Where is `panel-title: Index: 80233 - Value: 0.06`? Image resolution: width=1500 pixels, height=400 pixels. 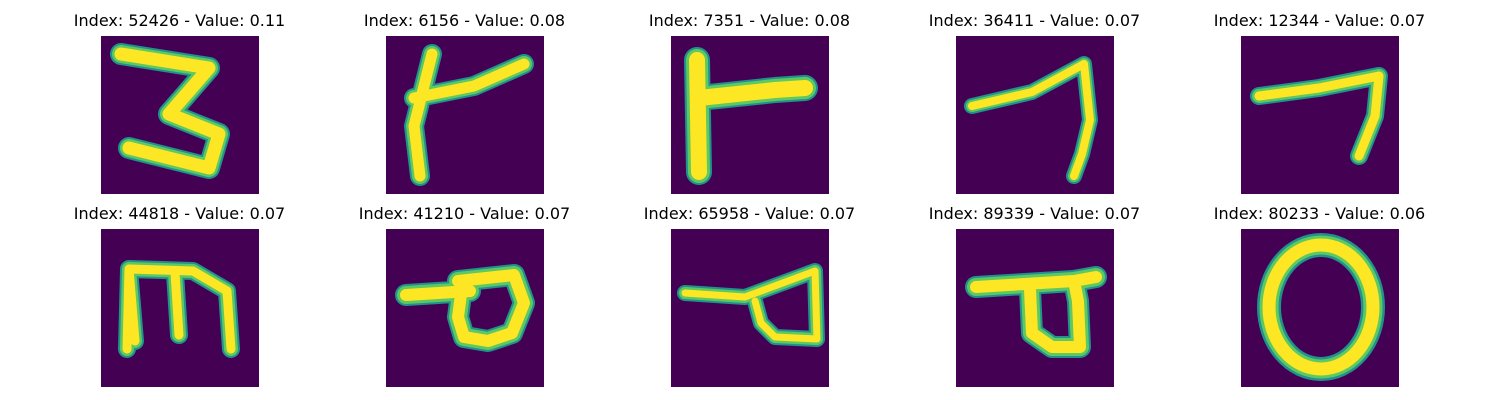
panel-title: Index: 80233 - Value: 0.06 is located at coordinates (1319, 213).